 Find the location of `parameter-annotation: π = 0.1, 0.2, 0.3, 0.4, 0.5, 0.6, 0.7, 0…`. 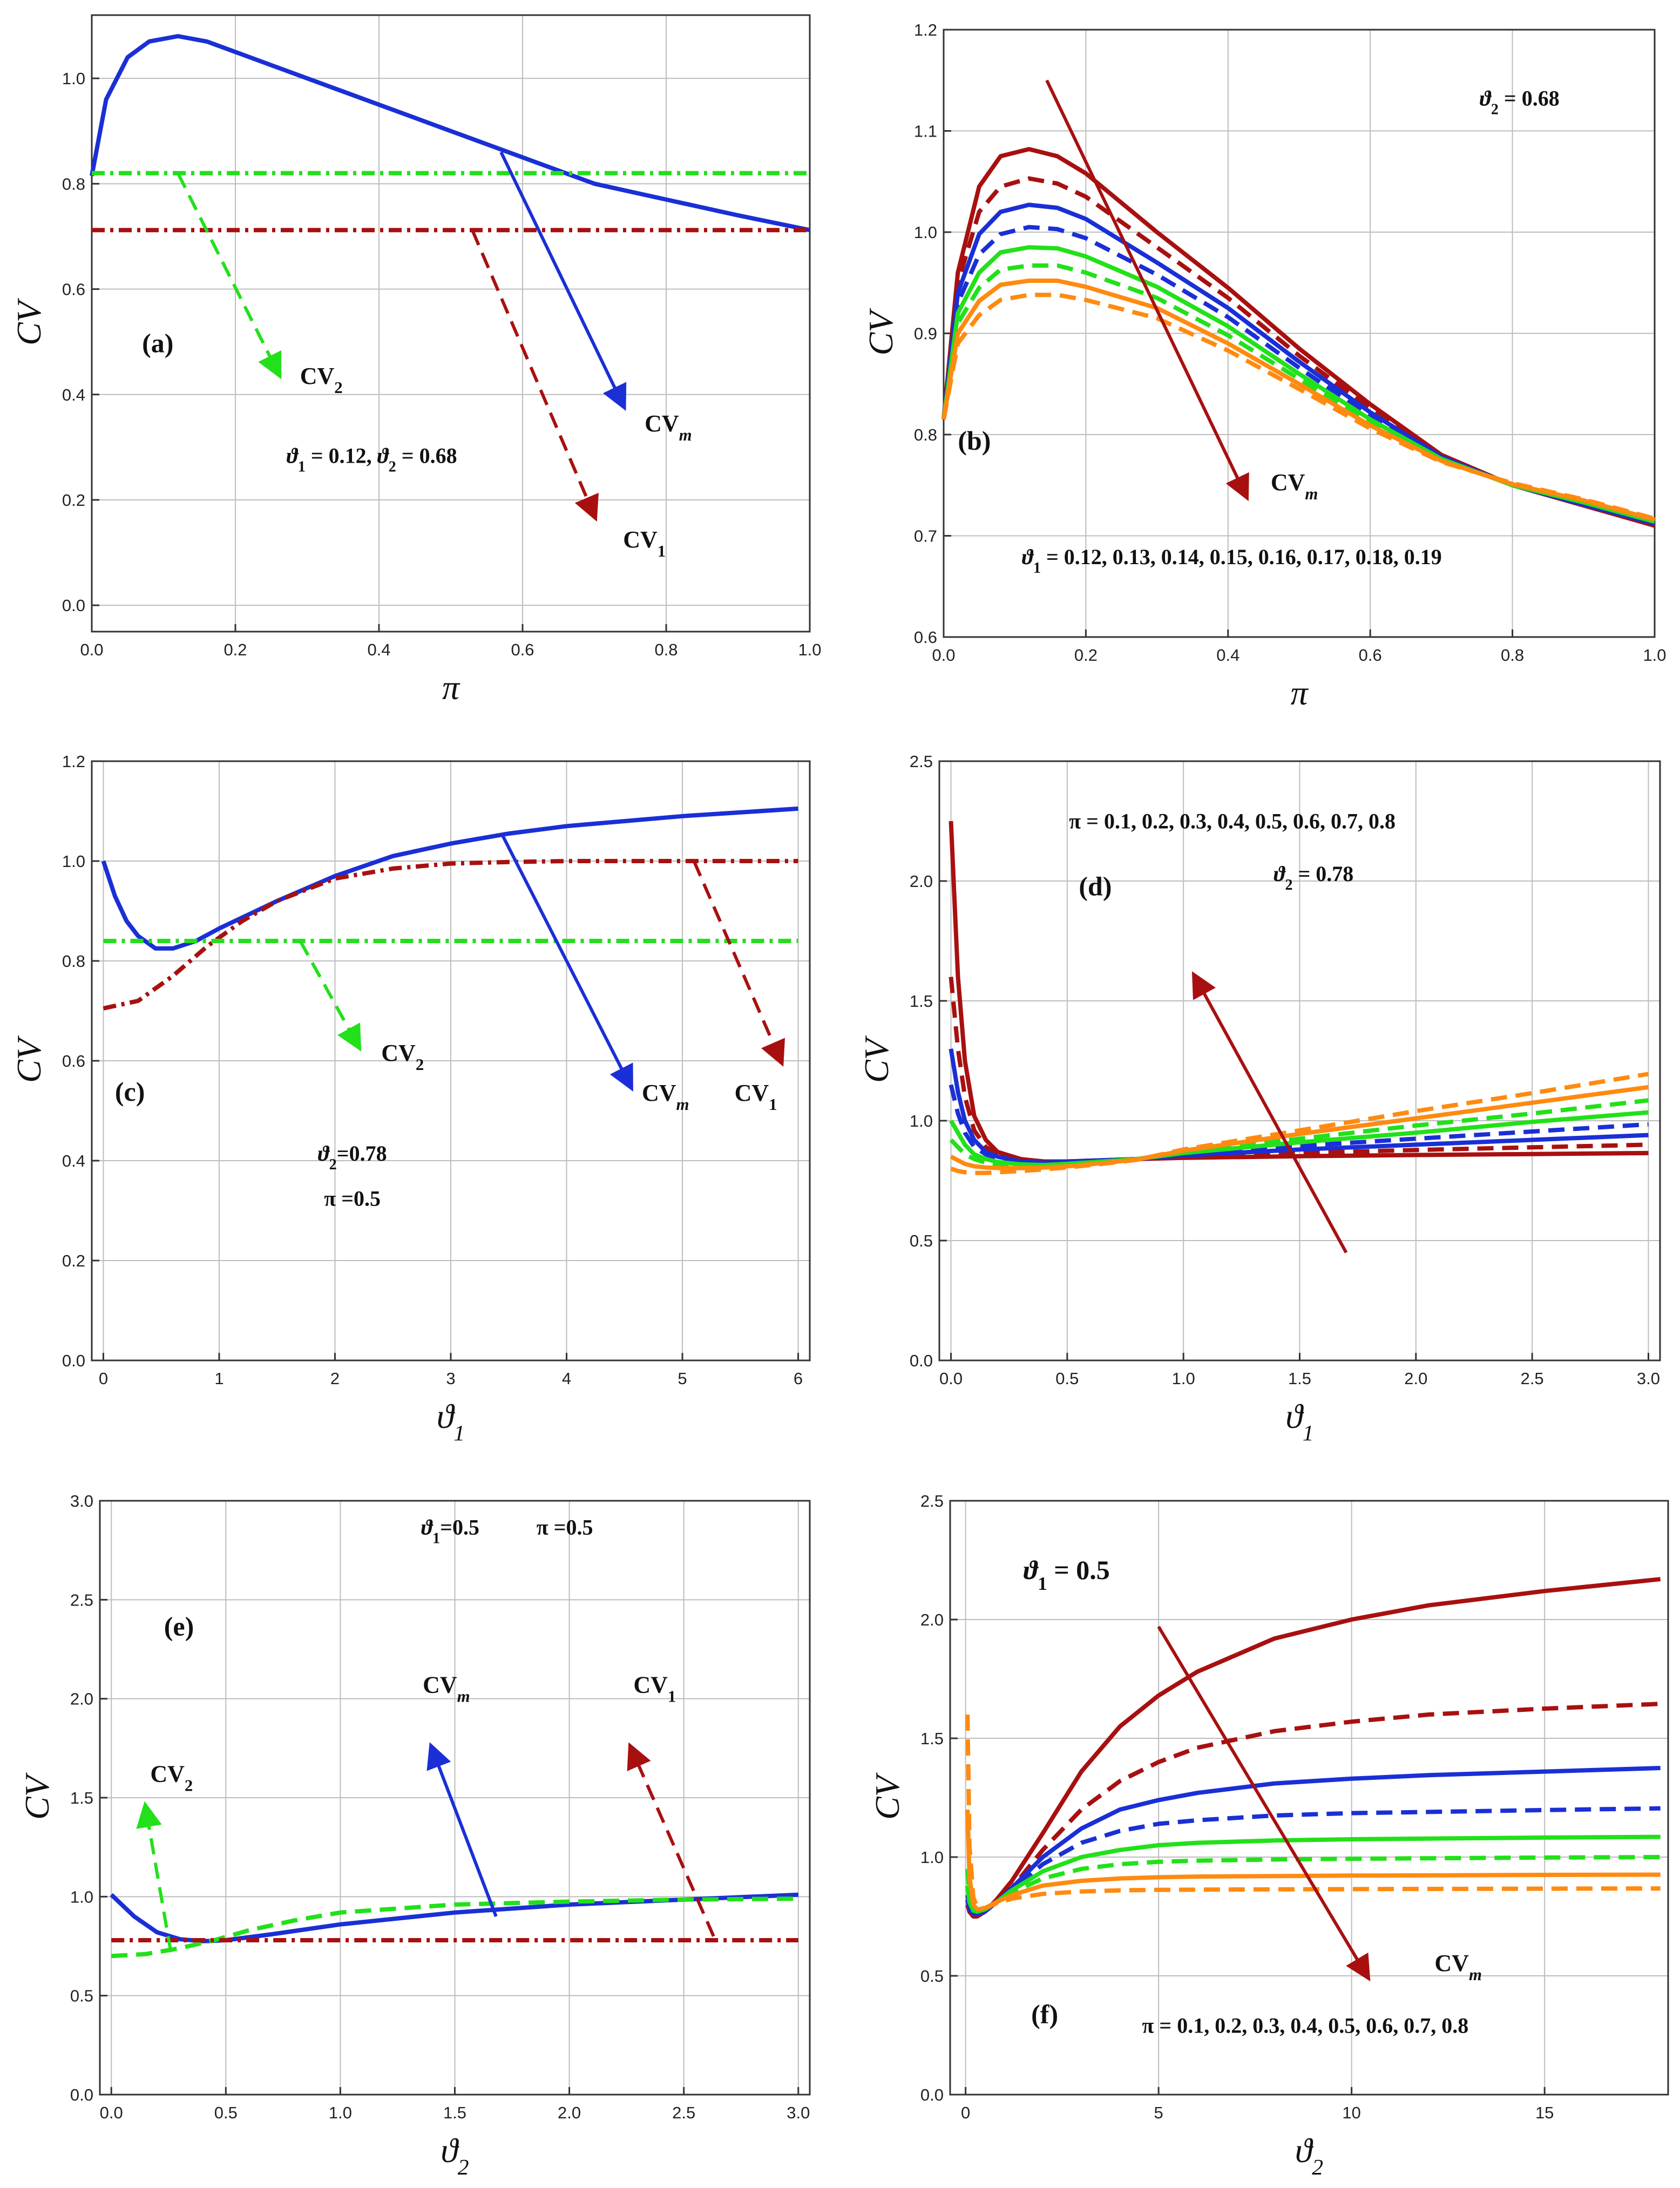

parameter-annotation: π = 0.1, 0.2, 0.3, 0.4, 0.5, 0.6, 0.7, 0… is located at coordinates (1305, 2026).